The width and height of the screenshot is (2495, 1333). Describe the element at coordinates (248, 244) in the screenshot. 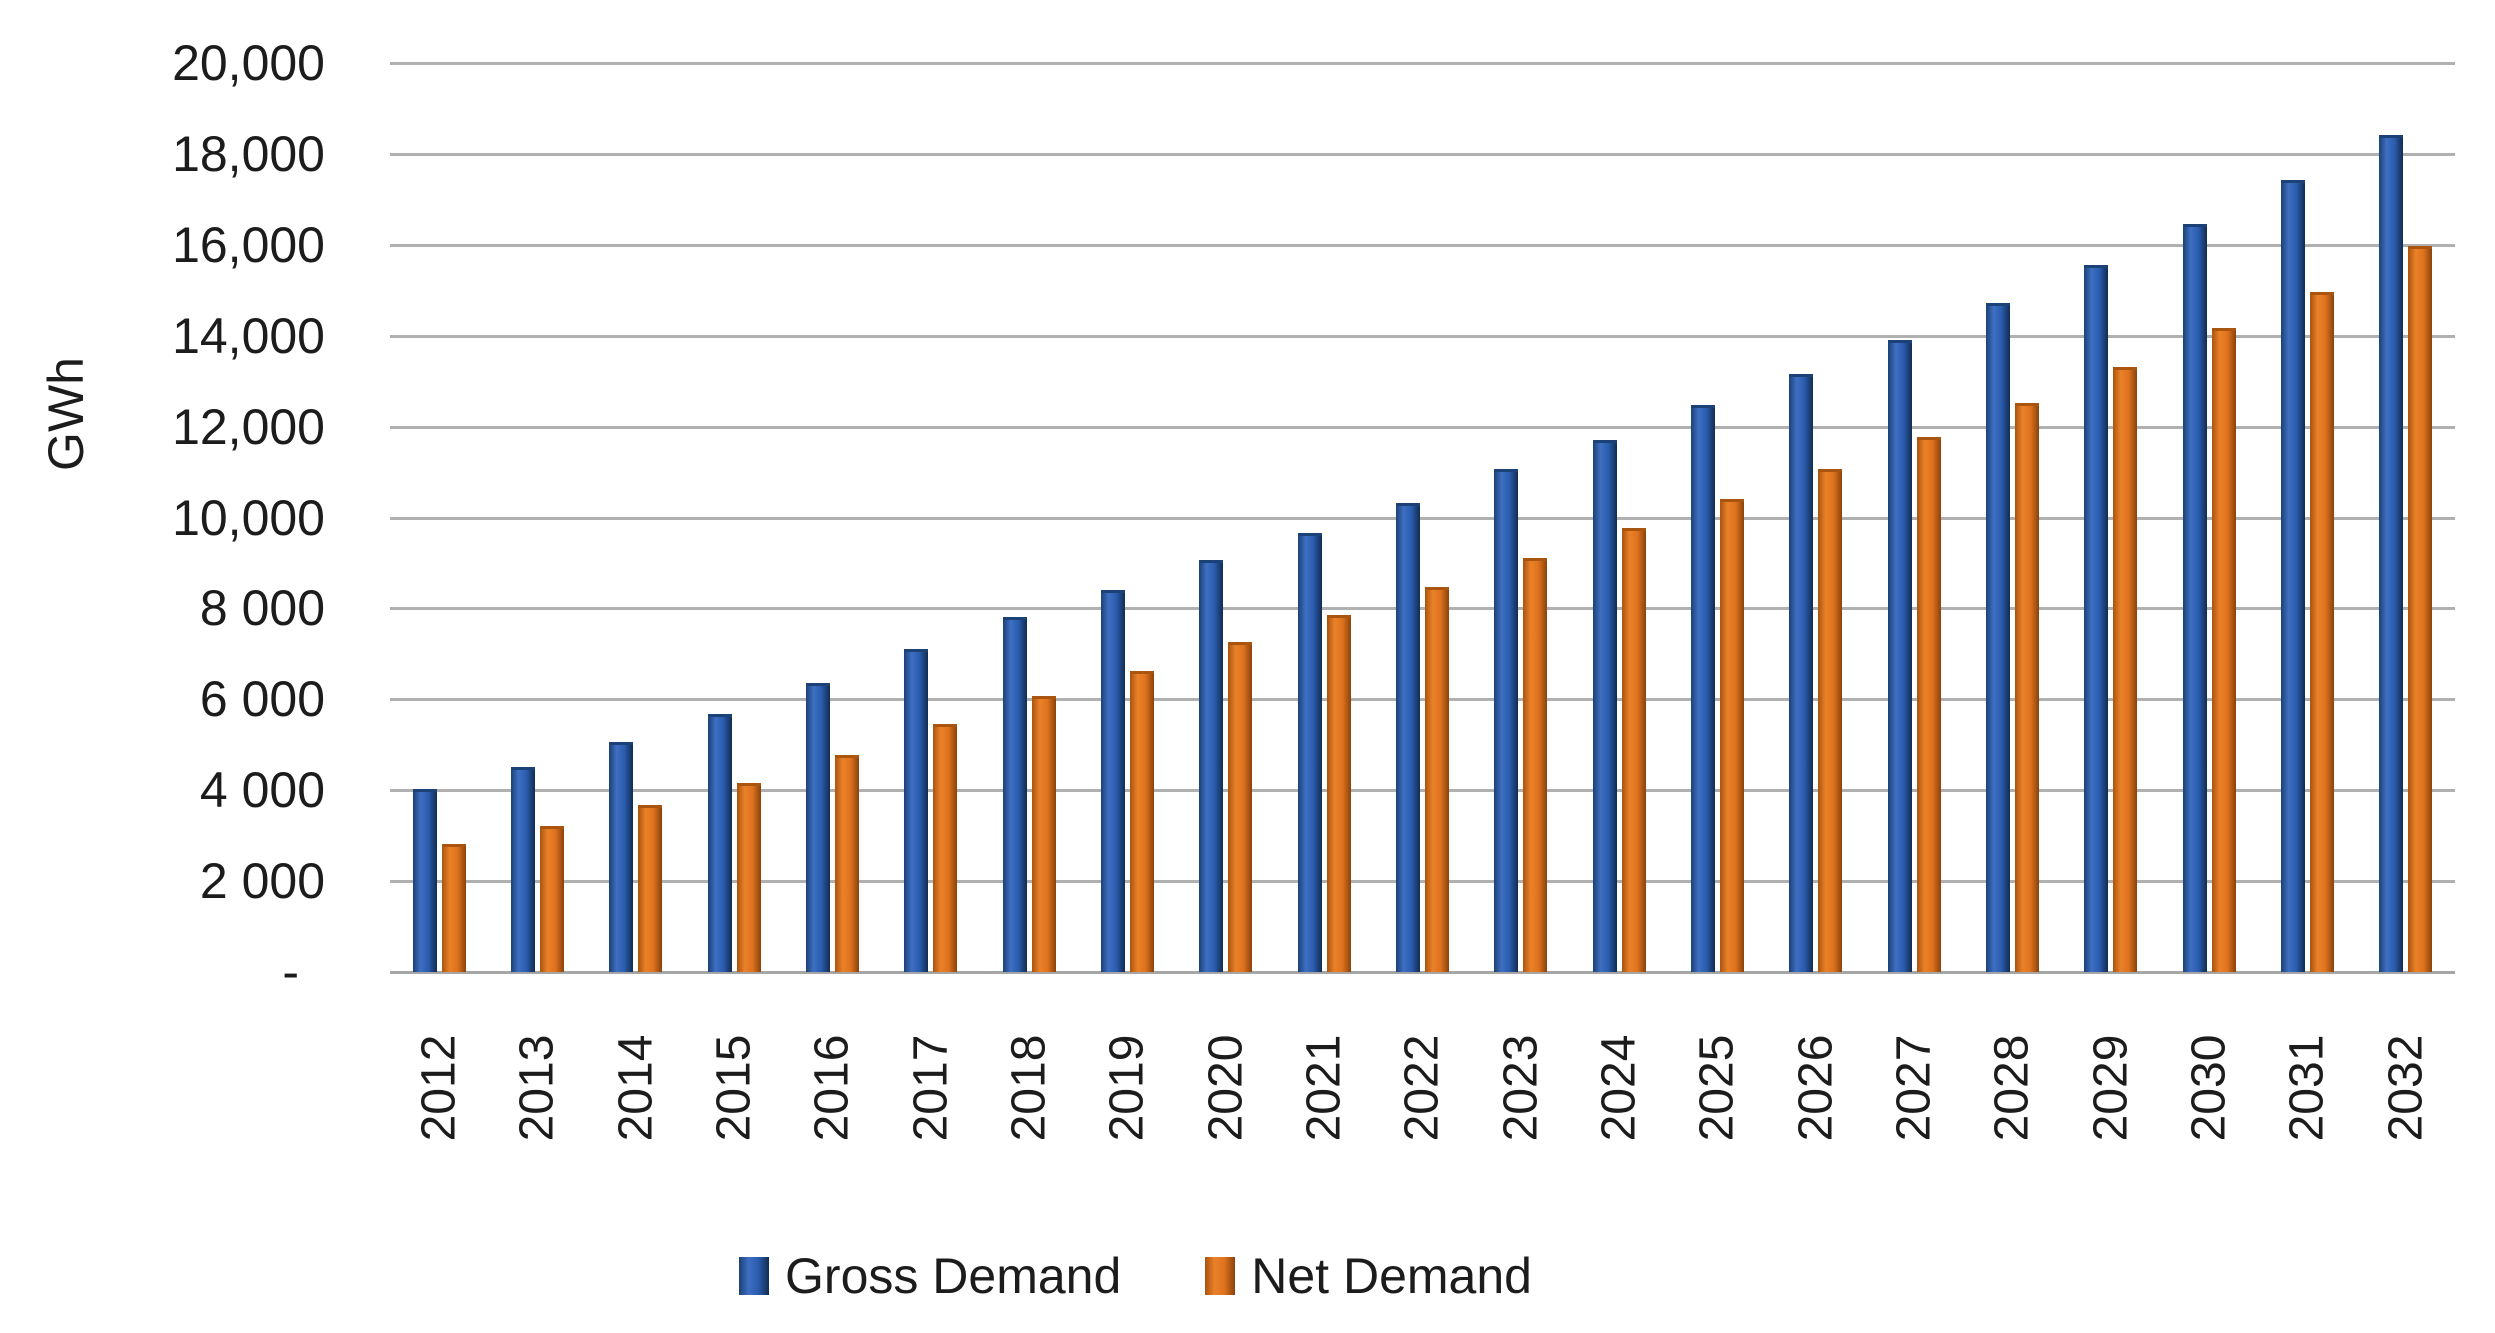

I see `y-tick-label: 16,000` at that location.